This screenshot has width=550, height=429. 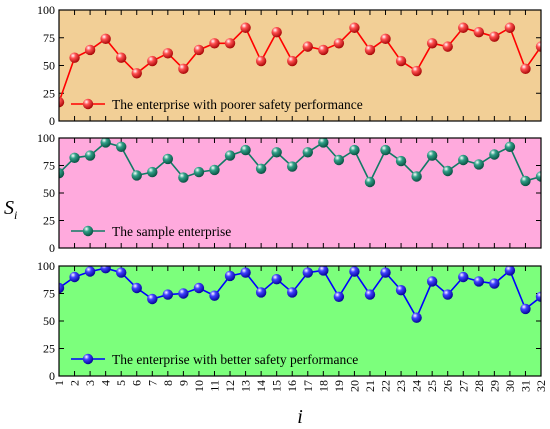 I want to click on x-tick-label: 9, so click(x=183, y=383).